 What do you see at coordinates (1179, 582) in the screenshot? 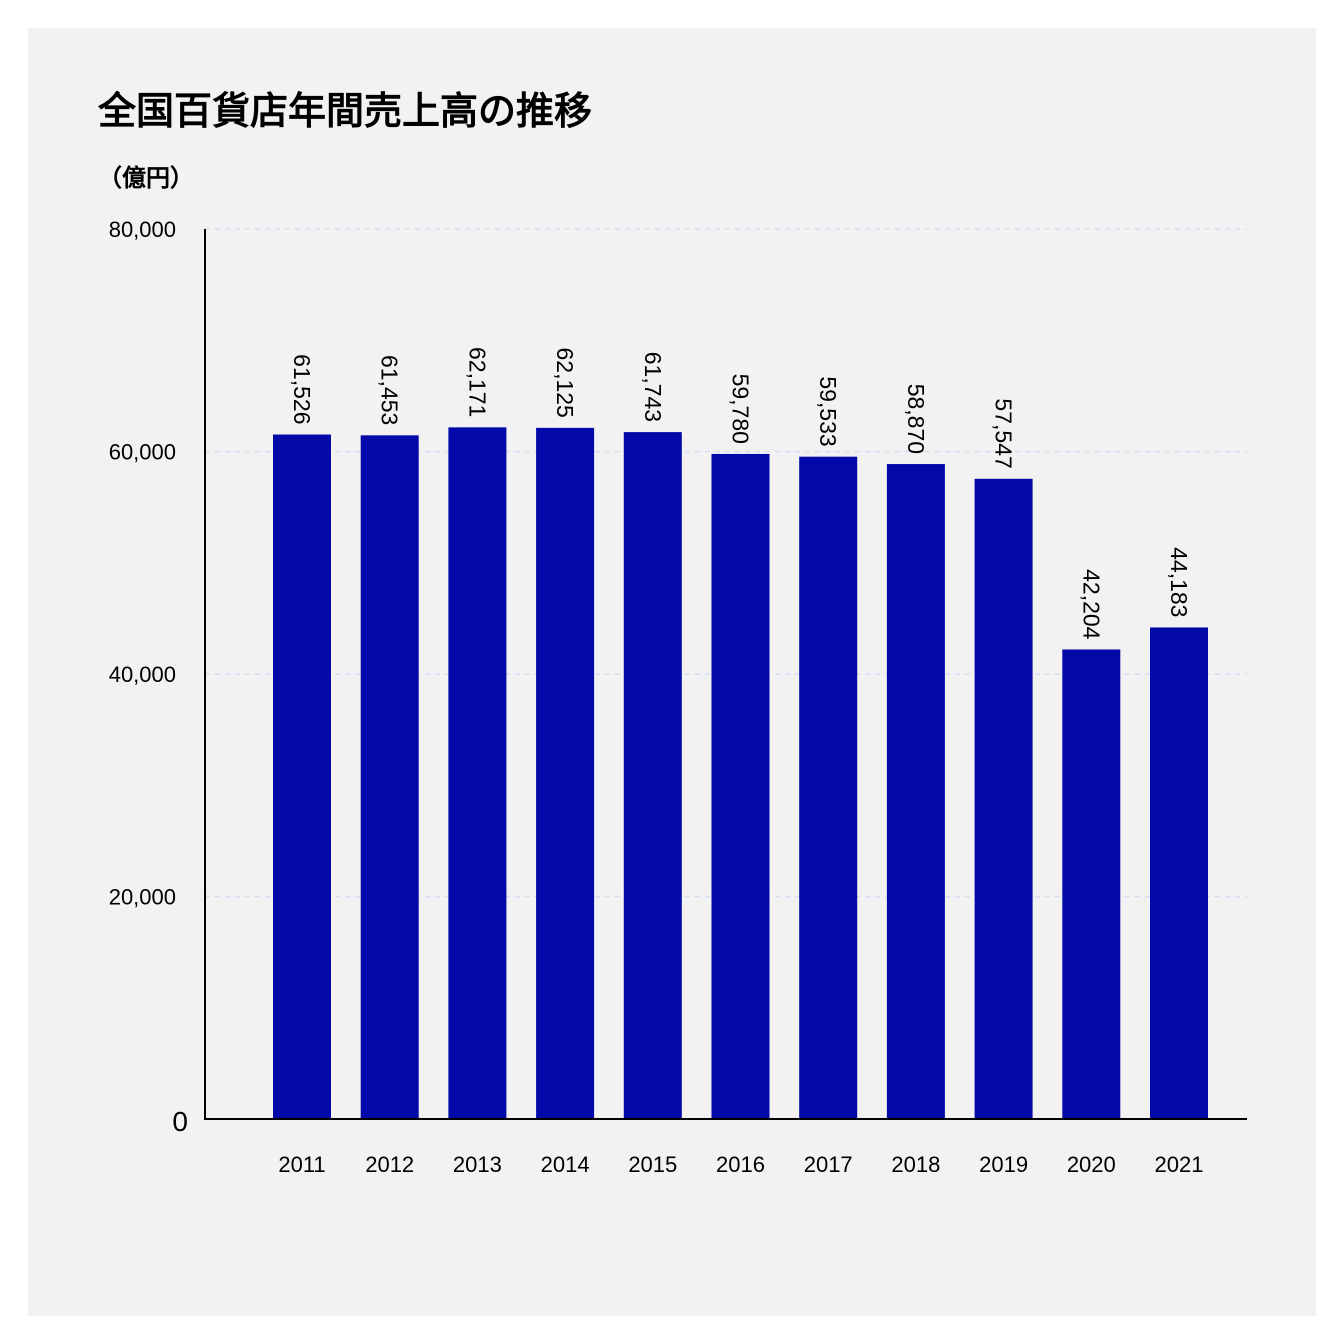
I see `data-label-2021: 44,183` at bounding box center [1179, 582].